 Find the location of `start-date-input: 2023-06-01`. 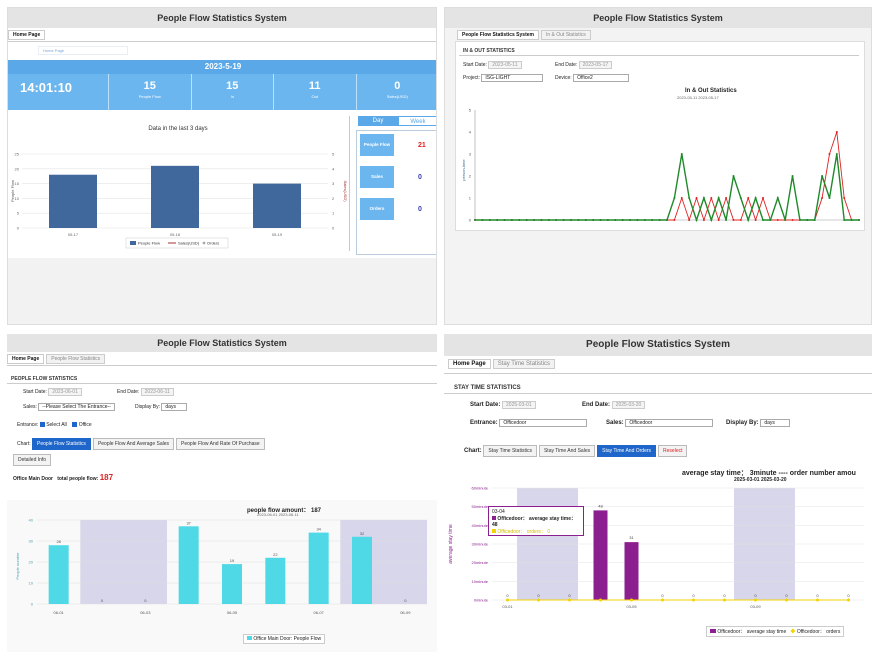

start-date-input: 2023-06-01 is located at coordinates (65, 392).